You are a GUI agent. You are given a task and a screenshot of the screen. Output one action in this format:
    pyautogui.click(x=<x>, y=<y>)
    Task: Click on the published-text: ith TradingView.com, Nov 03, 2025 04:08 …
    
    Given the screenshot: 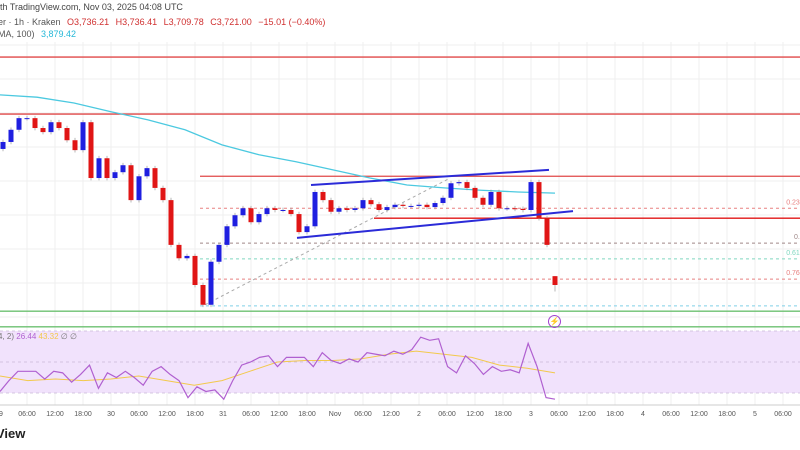 What is the action you would take?
    pyautogui.click(x=91, y=7)
    